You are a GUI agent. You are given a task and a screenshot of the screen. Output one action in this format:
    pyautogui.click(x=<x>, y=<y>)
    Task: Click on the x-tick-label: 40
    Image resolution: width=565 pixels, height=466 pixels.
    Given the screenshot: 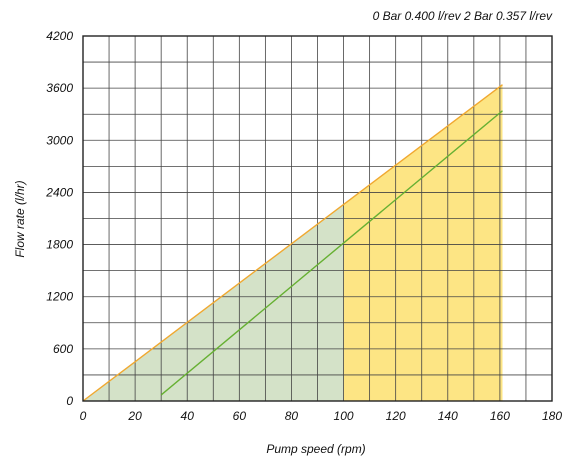 What is the action you would take?
    pyautogui.click(x=188, y=416)
    